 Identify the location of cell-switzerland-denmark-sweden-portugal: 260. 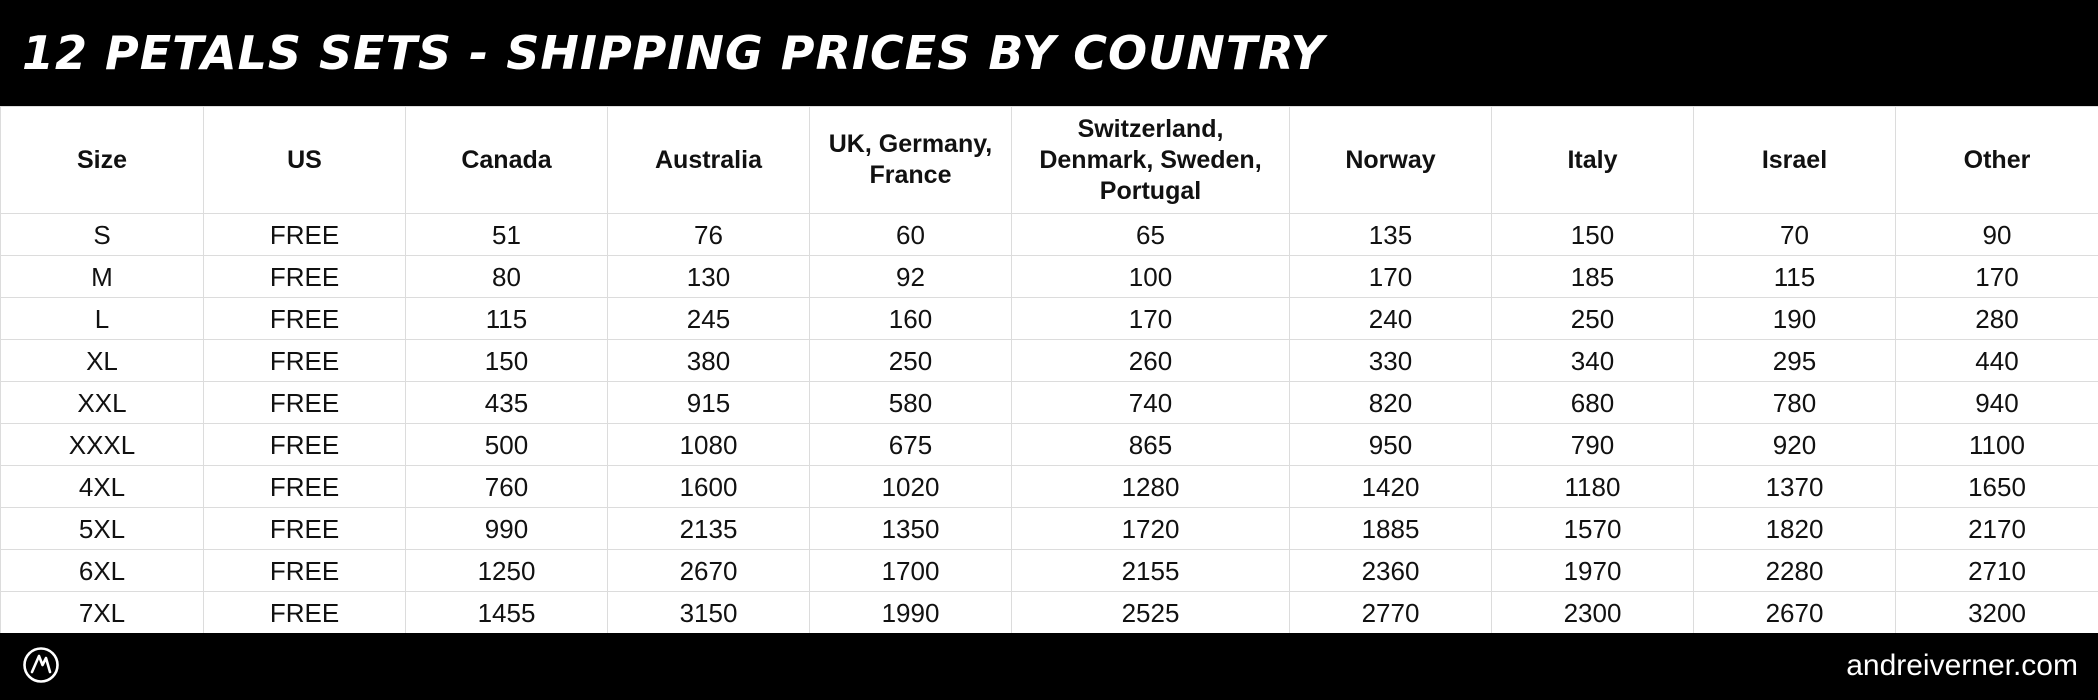
(1150, 360).